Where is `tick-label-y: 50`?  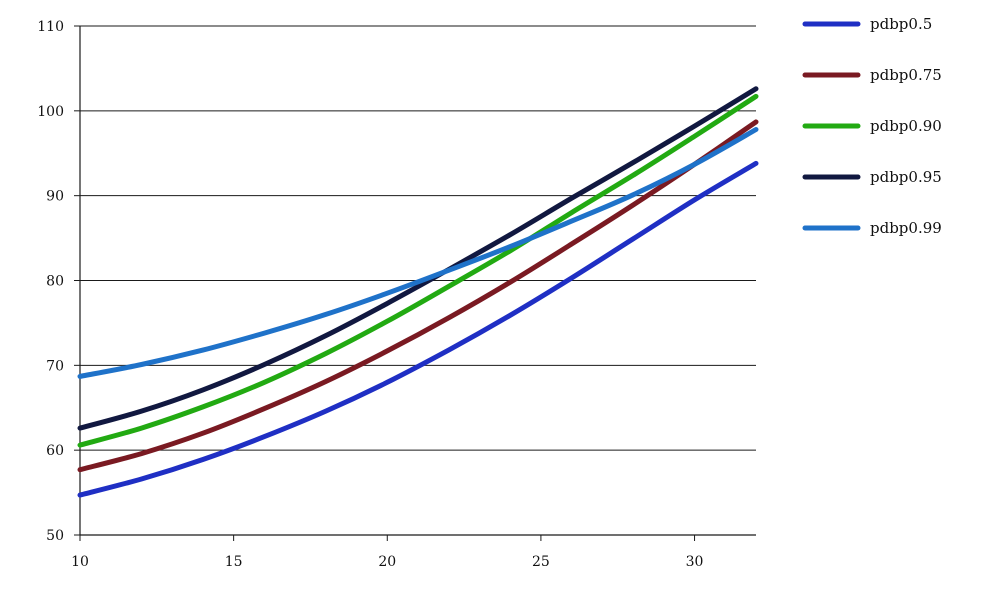 tick-label-y: 50 is located at coordinates (55, 536).